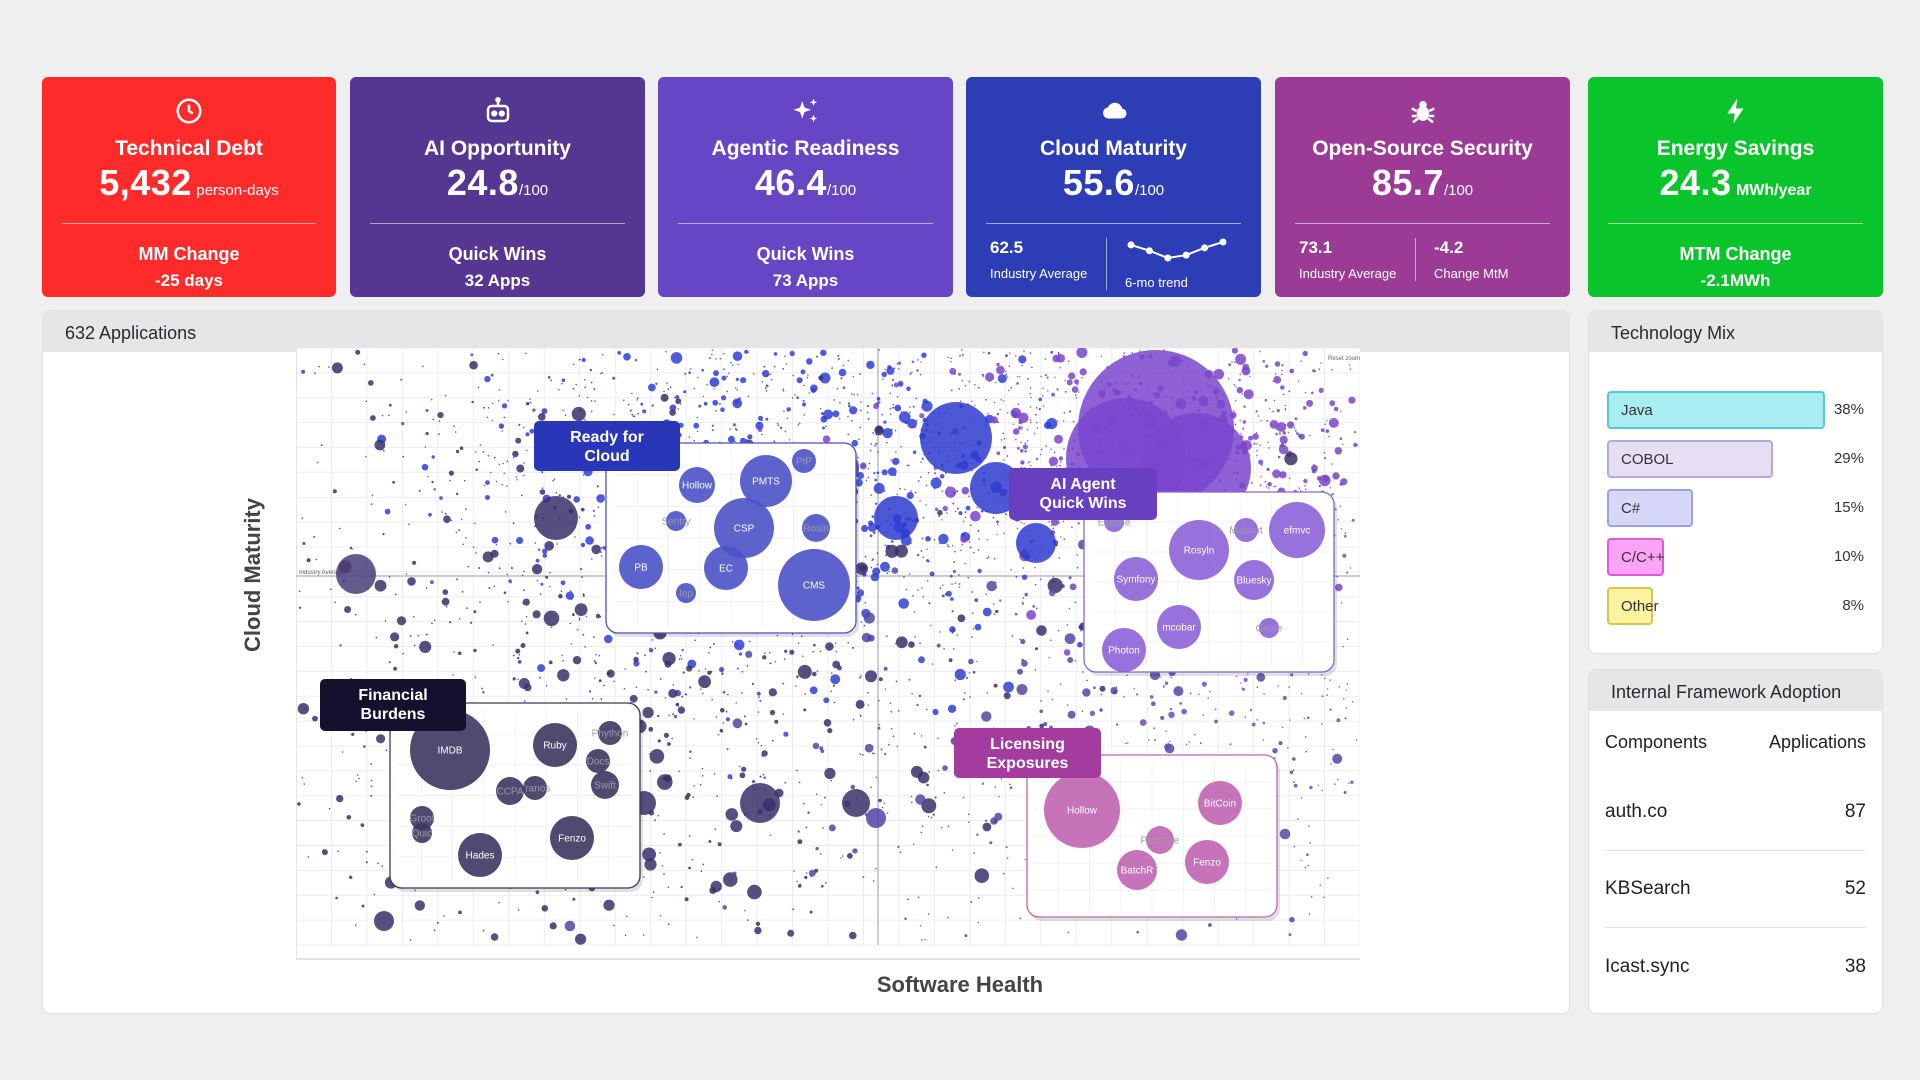 Image resolution: width=1920 pixels, height=1080 pixels. I want to click on framework-row: Icast.sync 38, so click(1735, 966).